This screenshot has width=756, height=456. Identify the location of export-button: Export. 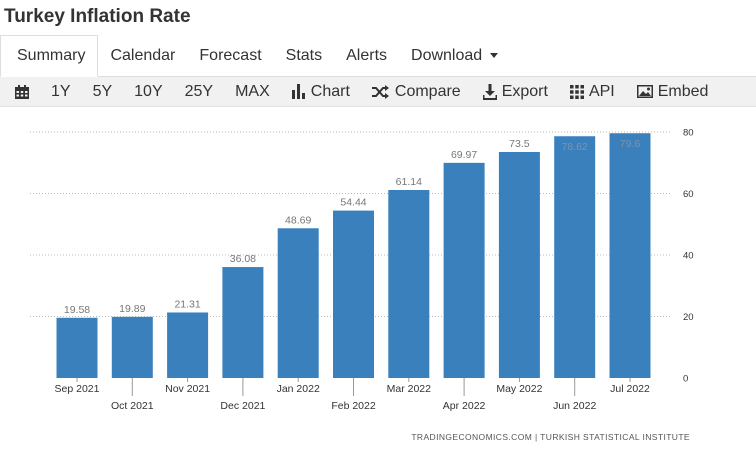
(515, 91).